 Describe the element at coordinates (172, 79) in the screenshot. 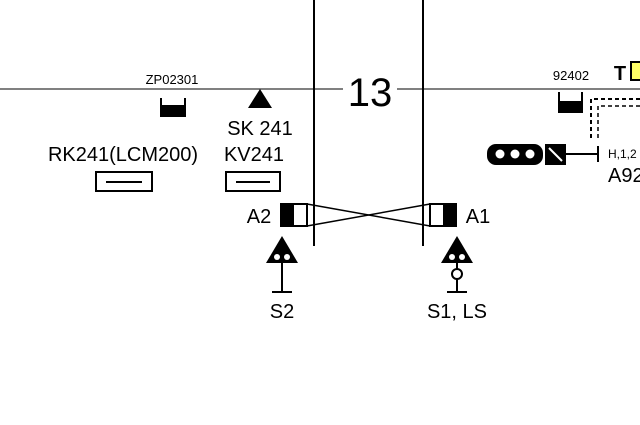

I see `zp-left-label: ZP02301` at that location.